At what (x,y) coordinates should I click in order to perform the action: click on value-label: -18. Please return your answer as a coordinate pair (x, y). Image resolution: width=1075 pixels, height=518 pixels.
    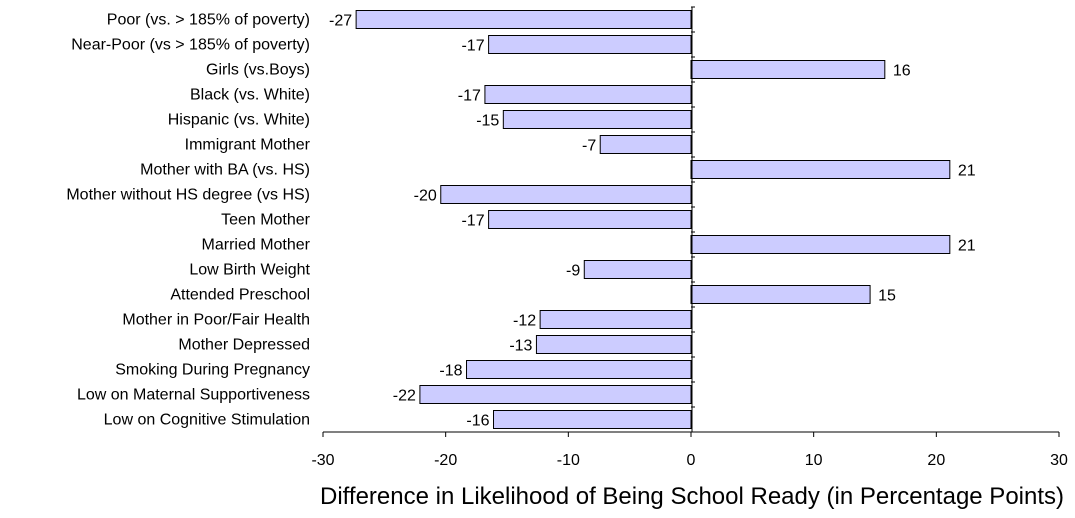
    Looking at the image, I should click on (450, 371).